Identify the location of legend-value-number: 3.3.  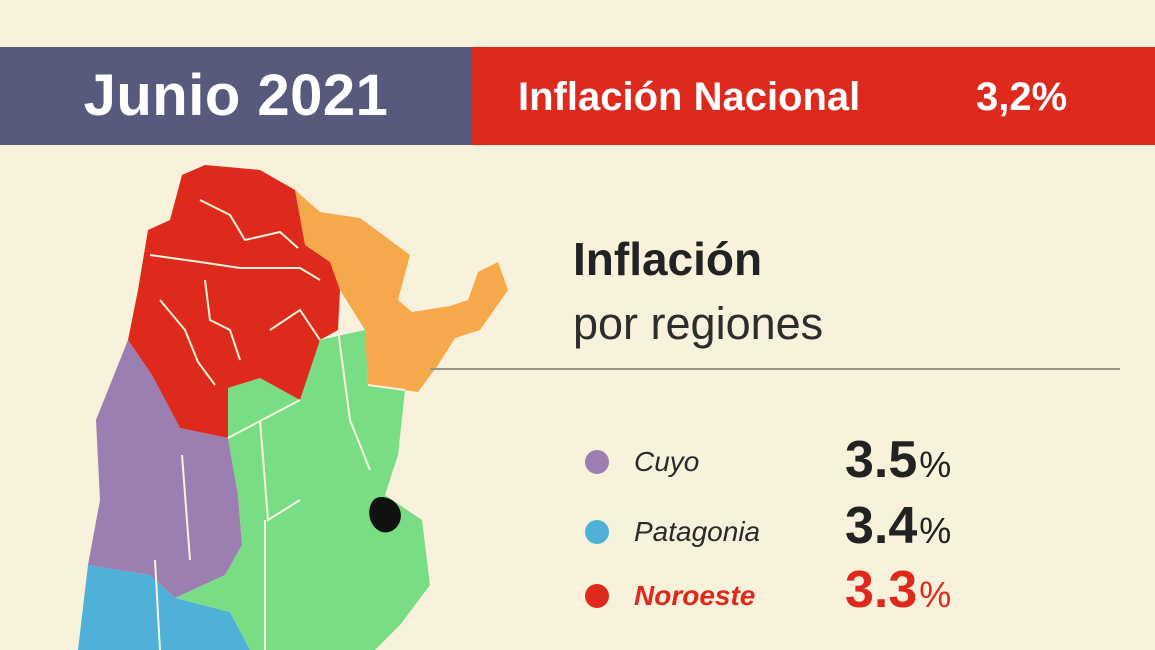
(881, 590).